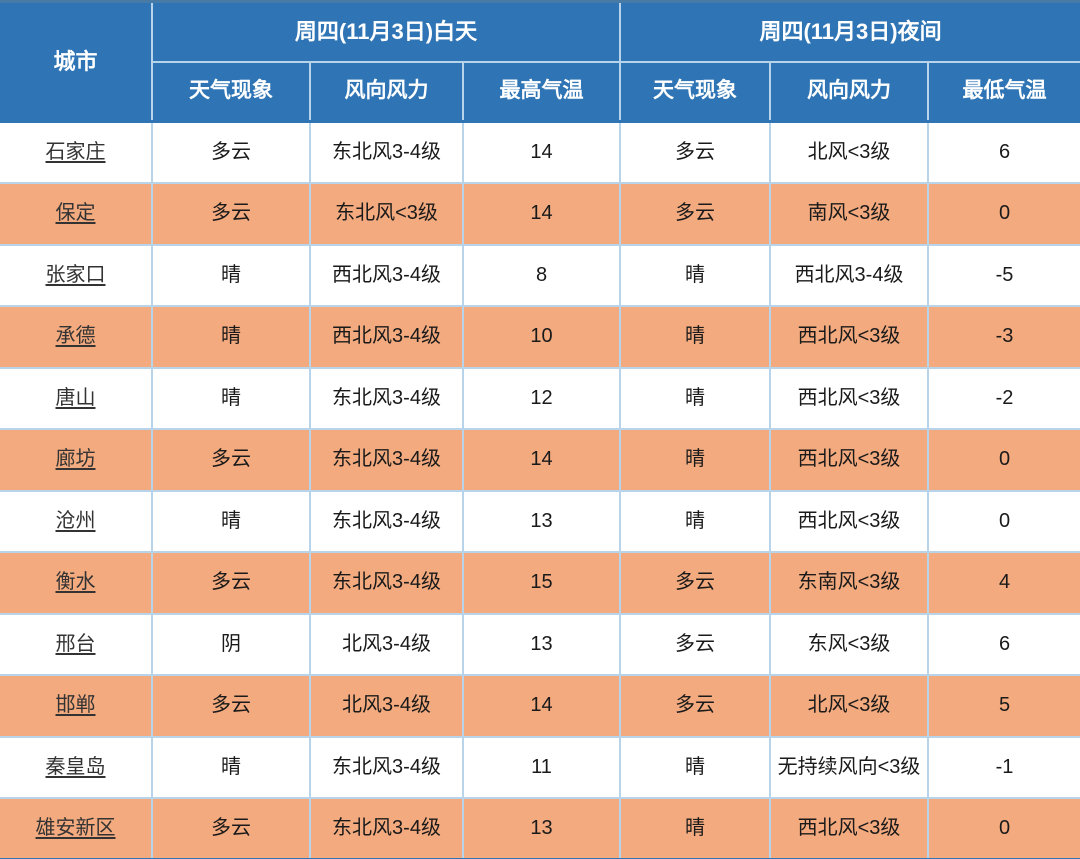 The image size is (1080, 859). I want to click on table-row: 邯郸 多云 北风3-4级 14 多云 北风<3级 5, so click(540, 706).